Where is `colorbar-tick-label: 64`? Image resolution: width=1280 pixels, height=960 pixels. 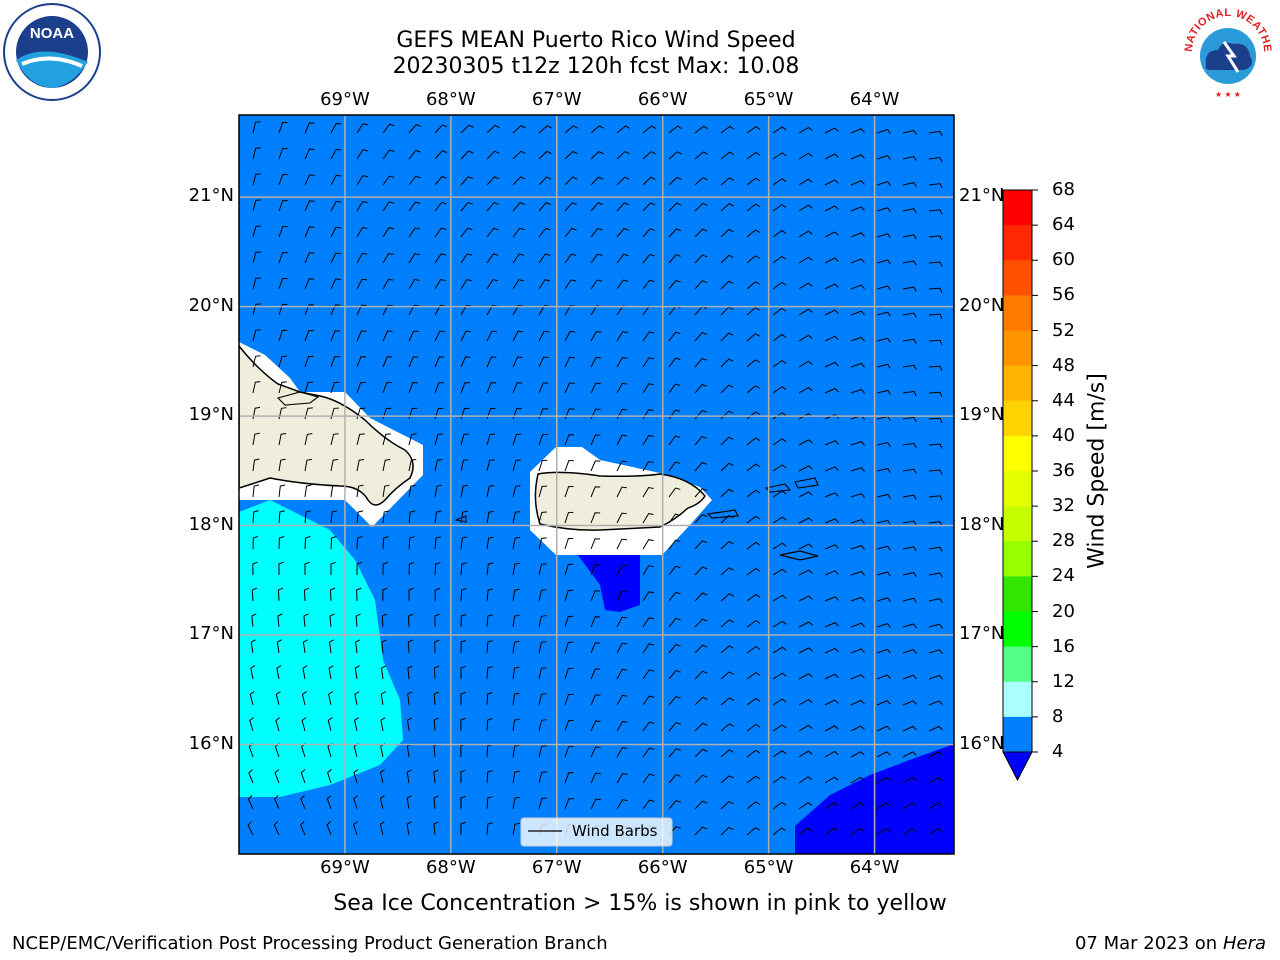 colorbar-tick-label: 64 is located at coordinates (1063, 225).